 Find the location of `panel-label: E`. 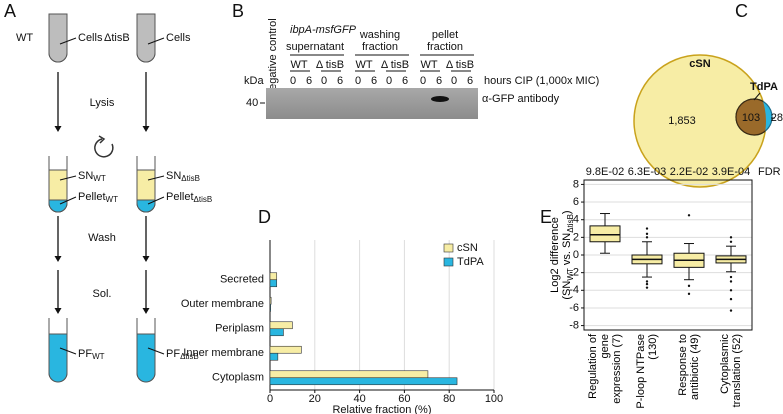

panel-label: E is located at coordinates (546, 217).